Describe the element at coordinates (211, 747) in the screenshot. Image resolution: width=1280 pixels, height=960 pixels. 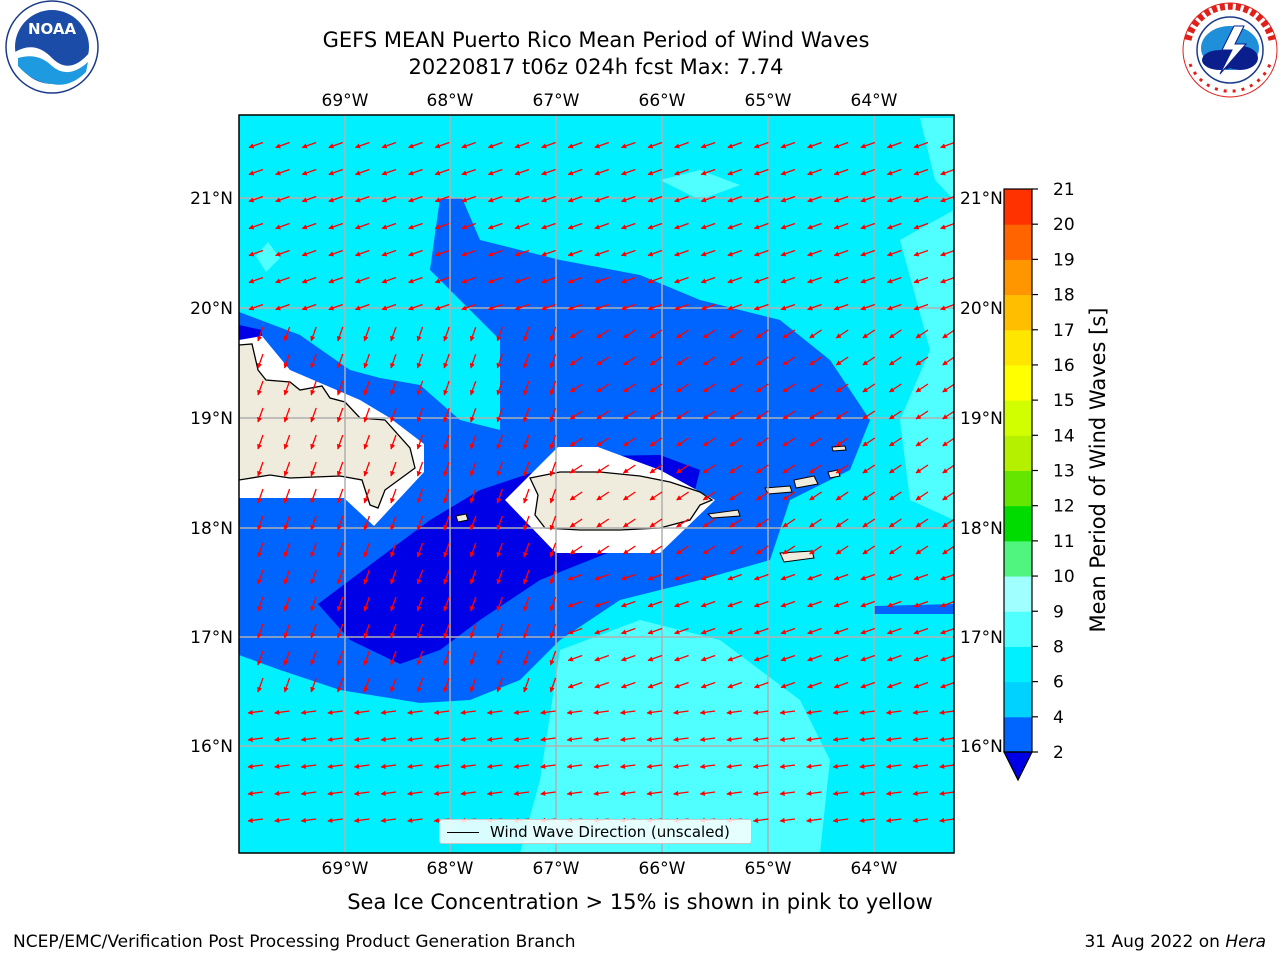
I see `lat-label-left: 16°N` at that location.